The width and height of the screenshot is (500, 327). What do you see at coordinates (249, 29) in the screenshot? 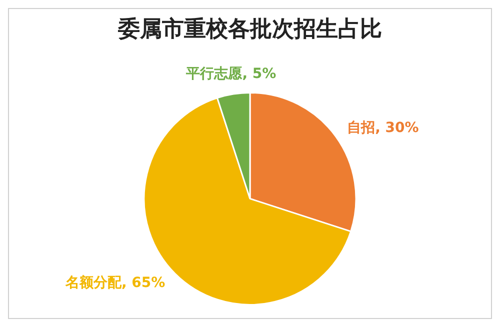
I see `chart-title: 委属市重校各批次招生占比` at bounding box center [249, 29].